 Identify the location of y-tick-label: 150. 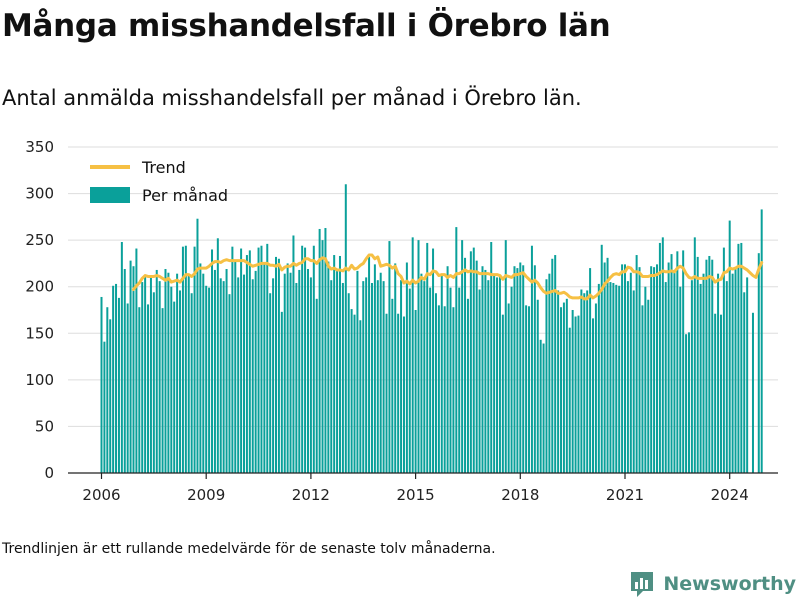
(39, 333).